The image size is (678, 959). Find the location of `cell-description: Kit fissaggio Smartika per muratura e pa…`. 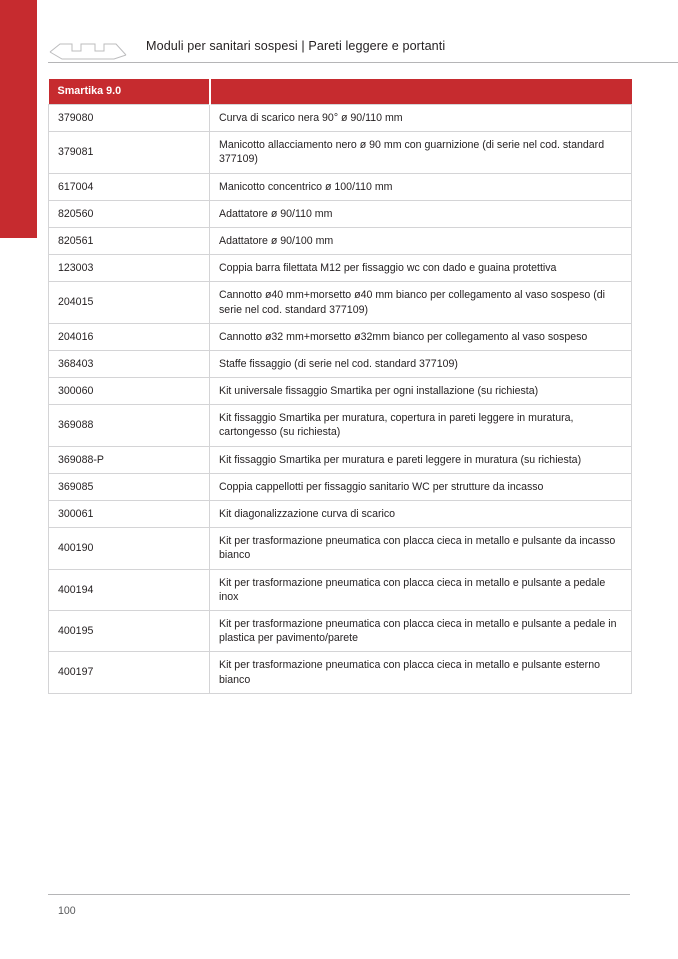

cell-description: Kit fissaggio Smartika per muratura e pa… is located at coordinates (420, 459).